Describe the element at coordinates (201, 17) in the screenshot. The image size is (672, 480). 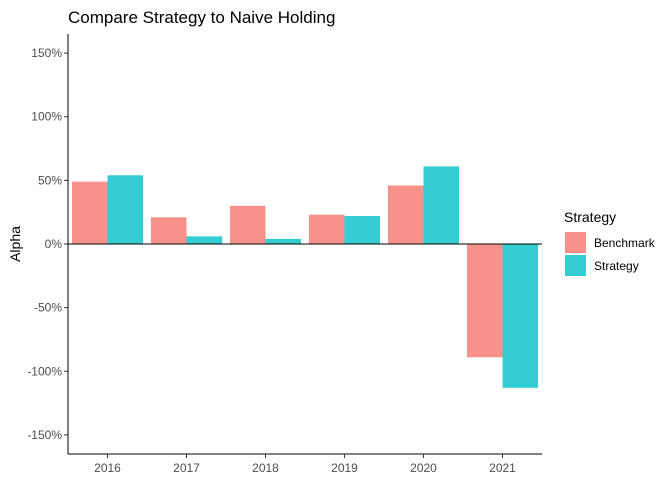
I see `chart-title: Compare Strategy to Naive Holding` at that location.